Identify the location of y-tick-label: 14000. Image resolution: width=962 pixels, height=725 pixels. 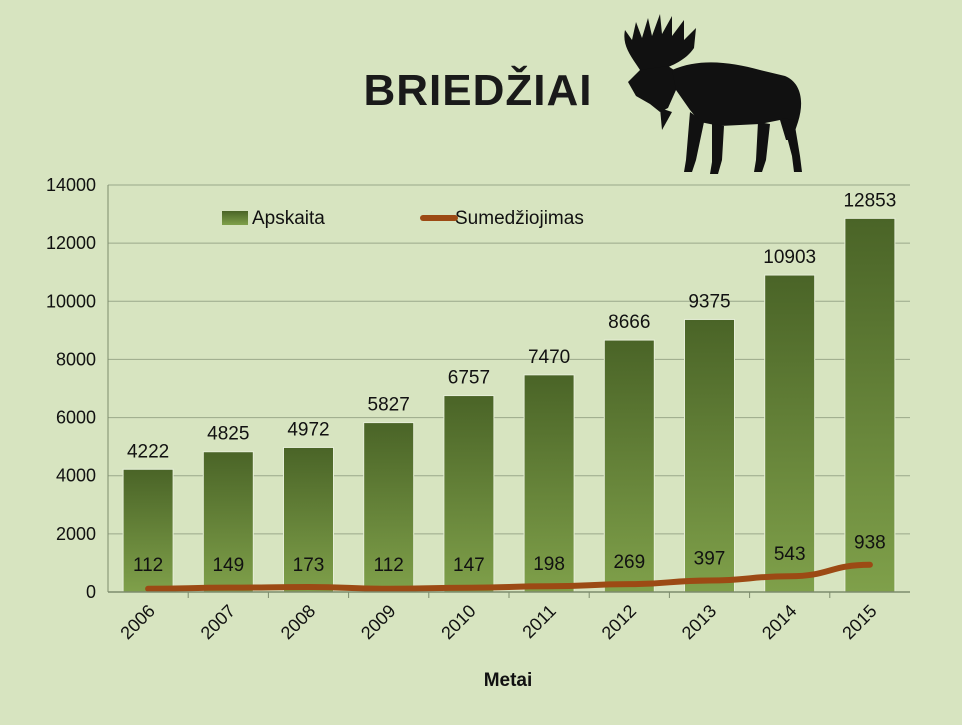
(71, 185).